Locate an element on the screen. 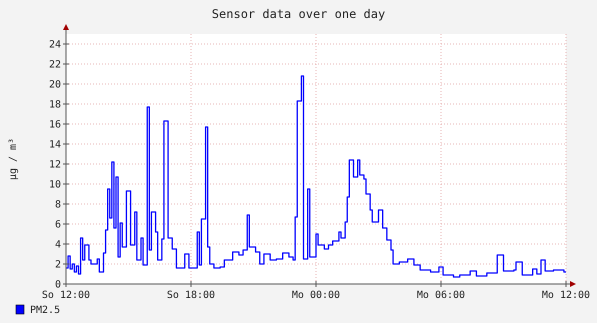 The width and height of the screenshot is (597, 323). y-tick-label: 8 is located at coordinates (57, 205).